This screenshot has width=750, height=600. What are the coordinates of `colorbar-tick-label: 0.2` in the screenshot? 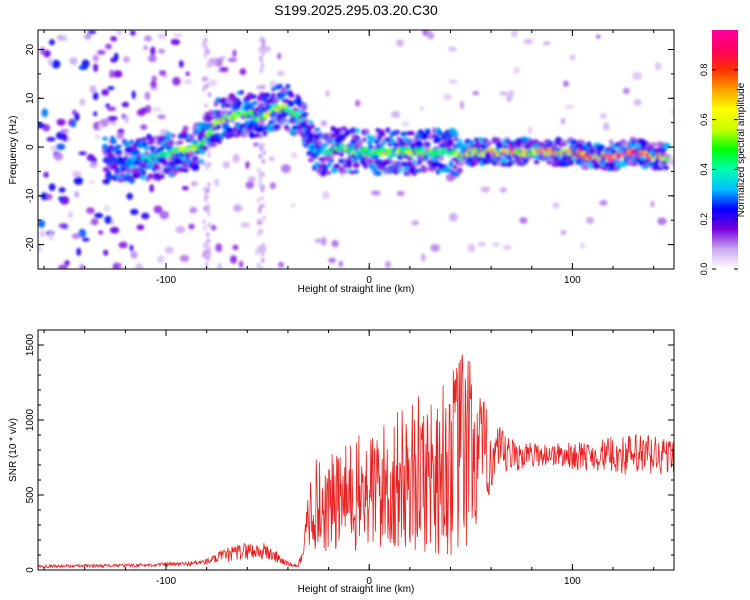 It's located at (704, 219).